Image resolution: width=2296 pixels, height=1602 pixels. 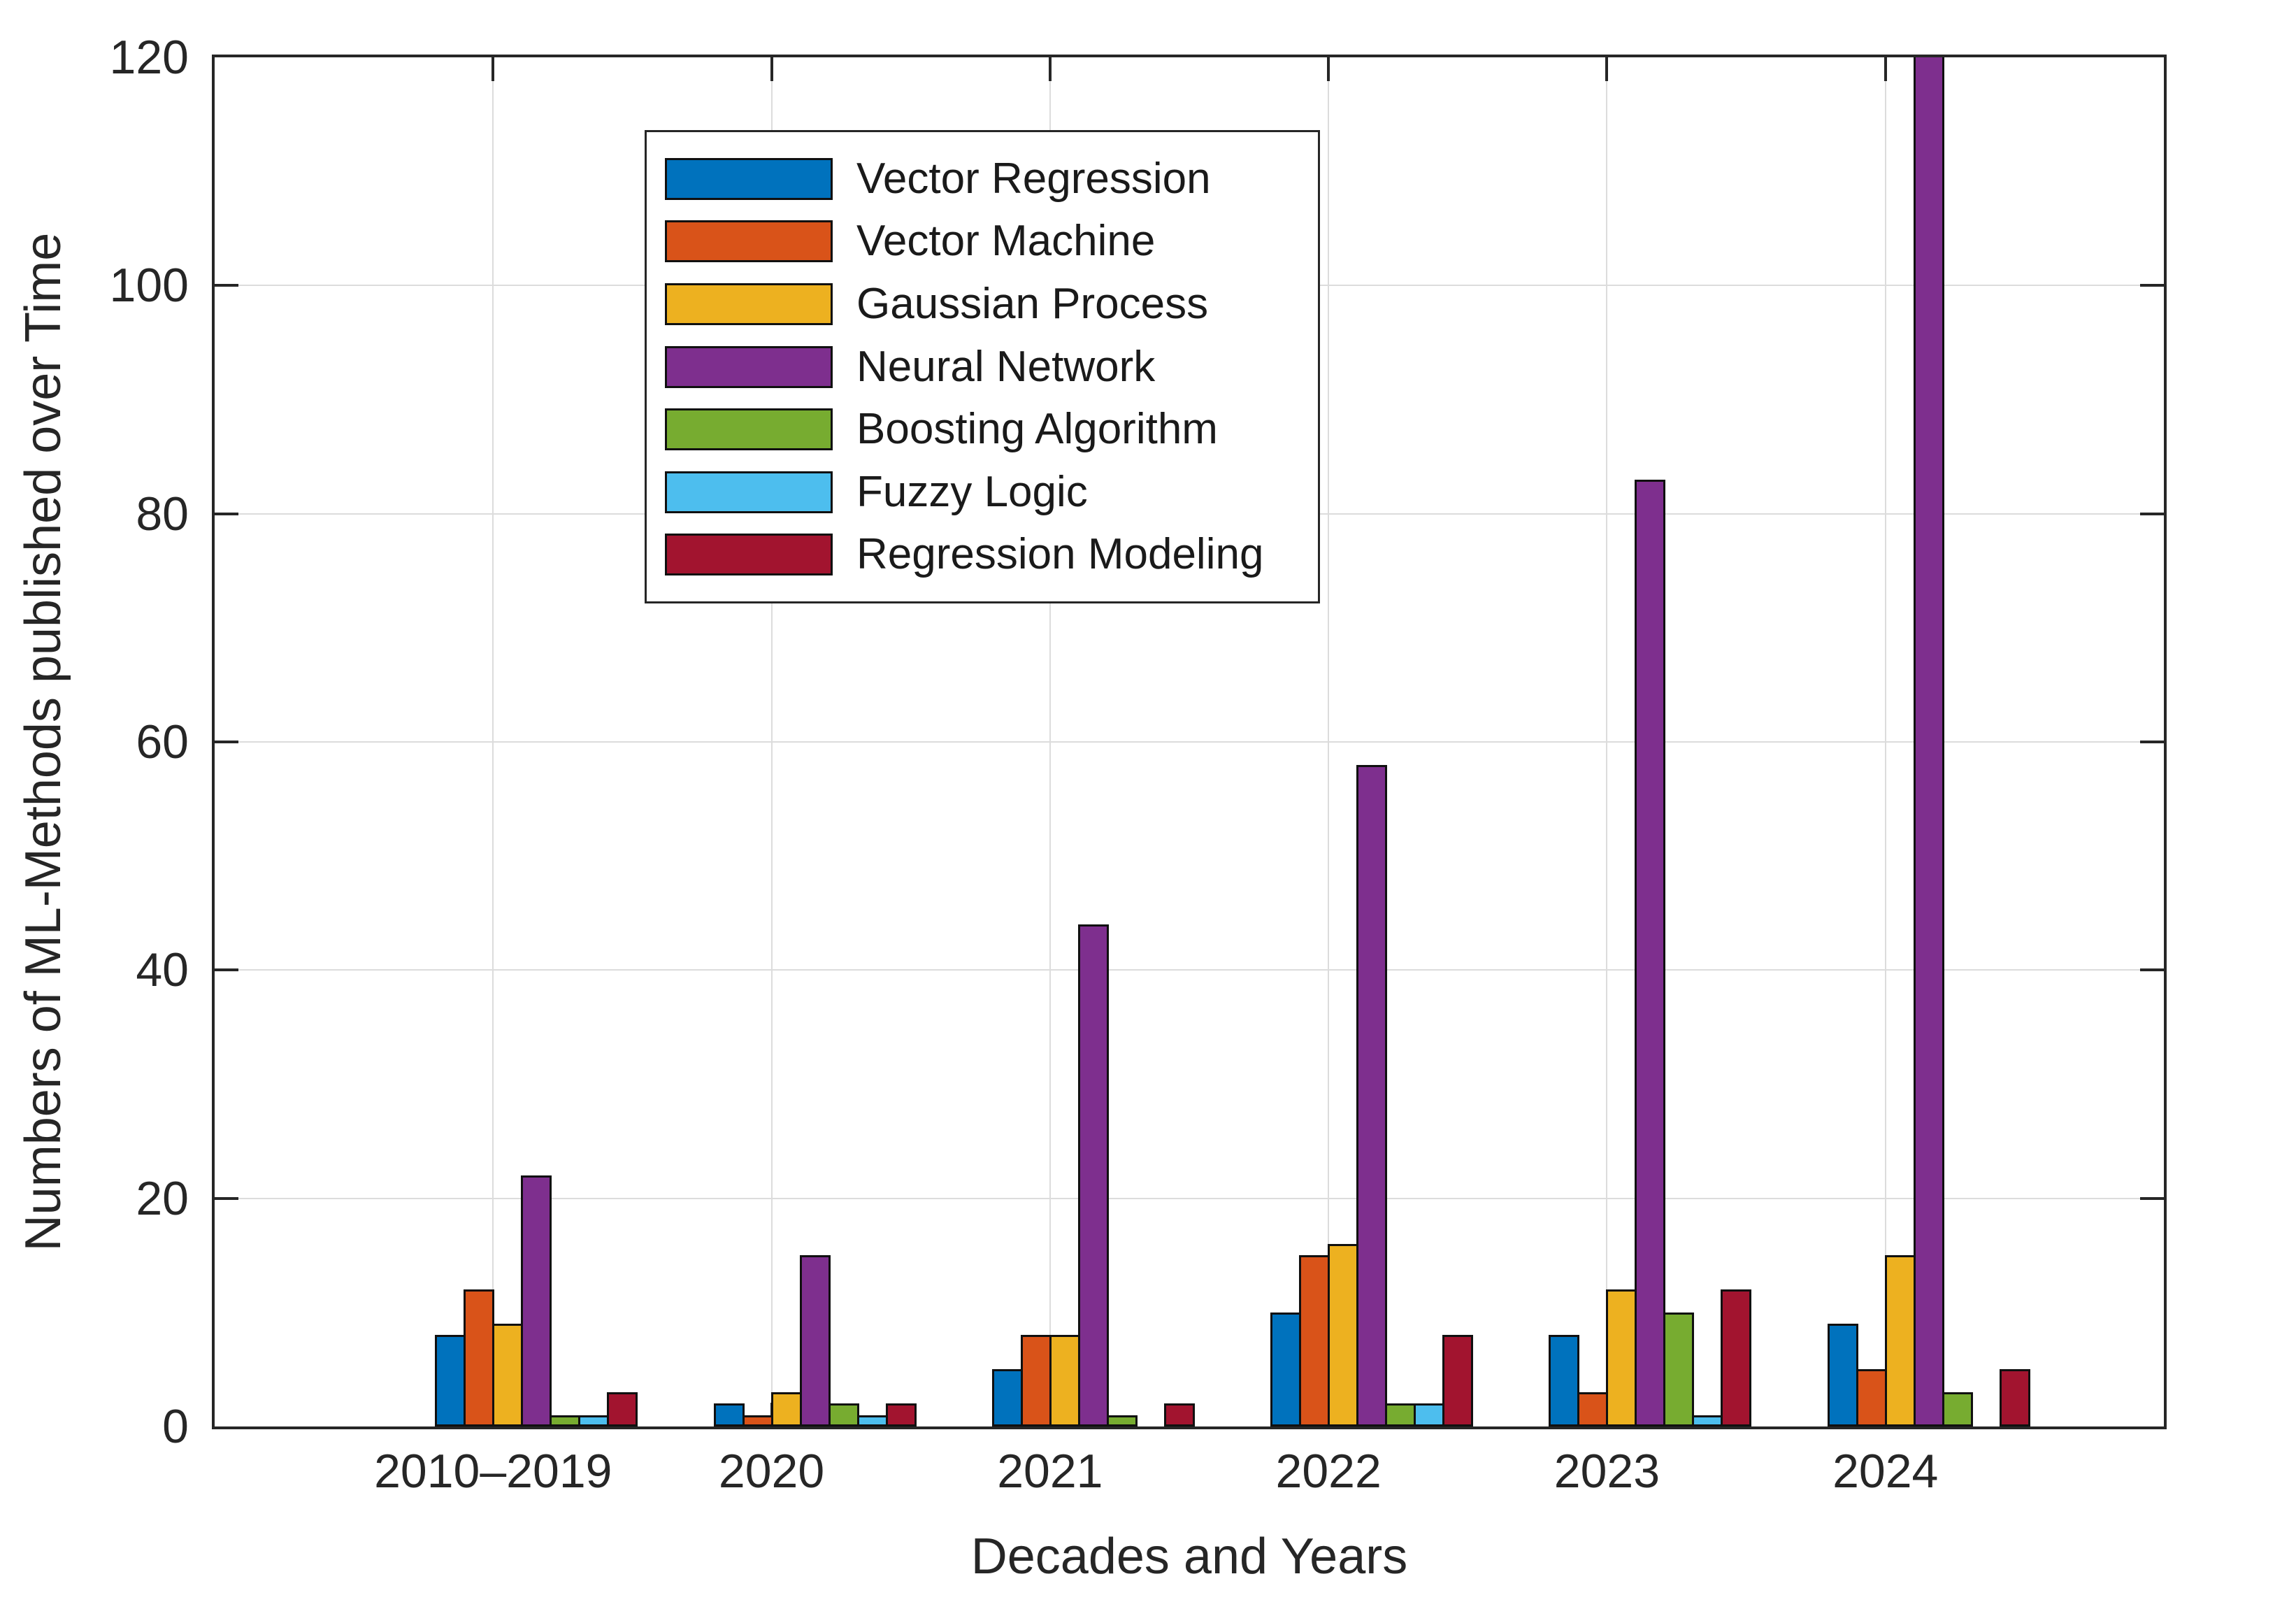 I want to click on legend-label-boosting-algorithm: Boosting Algorithm, so click(x=1037, y=430).